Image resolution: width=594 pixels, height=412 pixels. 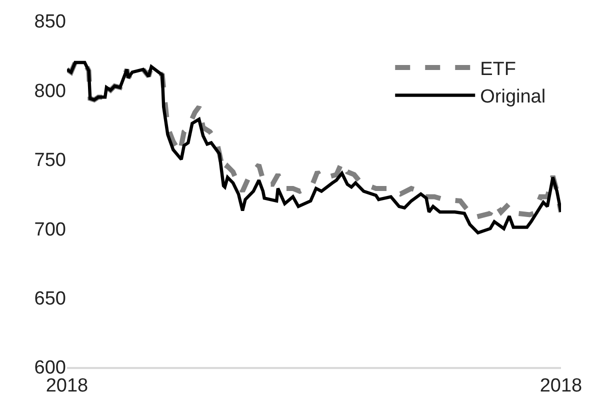 What do you see at coordinates (498, 69) in the screenshot?
I see `legend-label: ETF` at bounding box center [498, 69].